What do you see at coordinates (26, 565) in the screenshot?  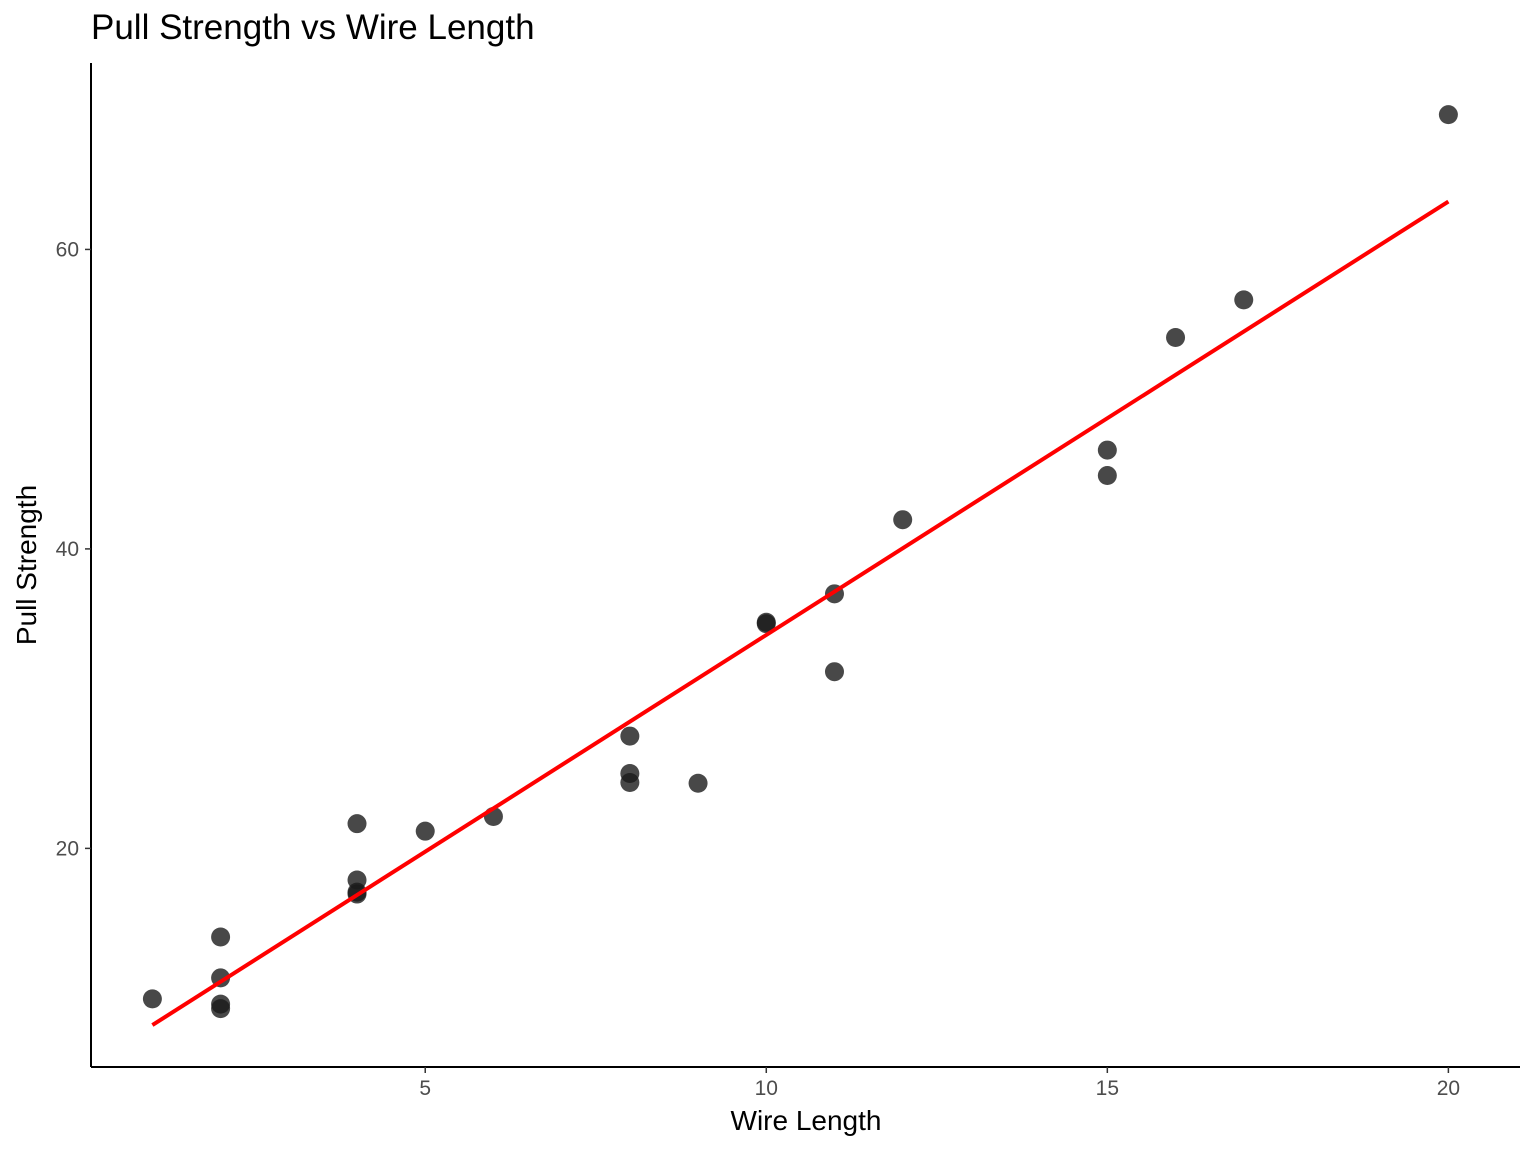 I see `y-axis-title: Pull Strength` at bounding box center [26, 565].